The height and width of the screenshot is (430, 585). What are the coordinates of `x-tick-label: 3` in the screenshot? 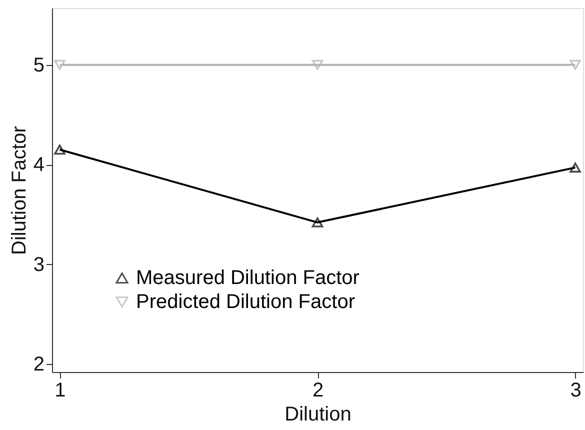 It's located at (576, 391).